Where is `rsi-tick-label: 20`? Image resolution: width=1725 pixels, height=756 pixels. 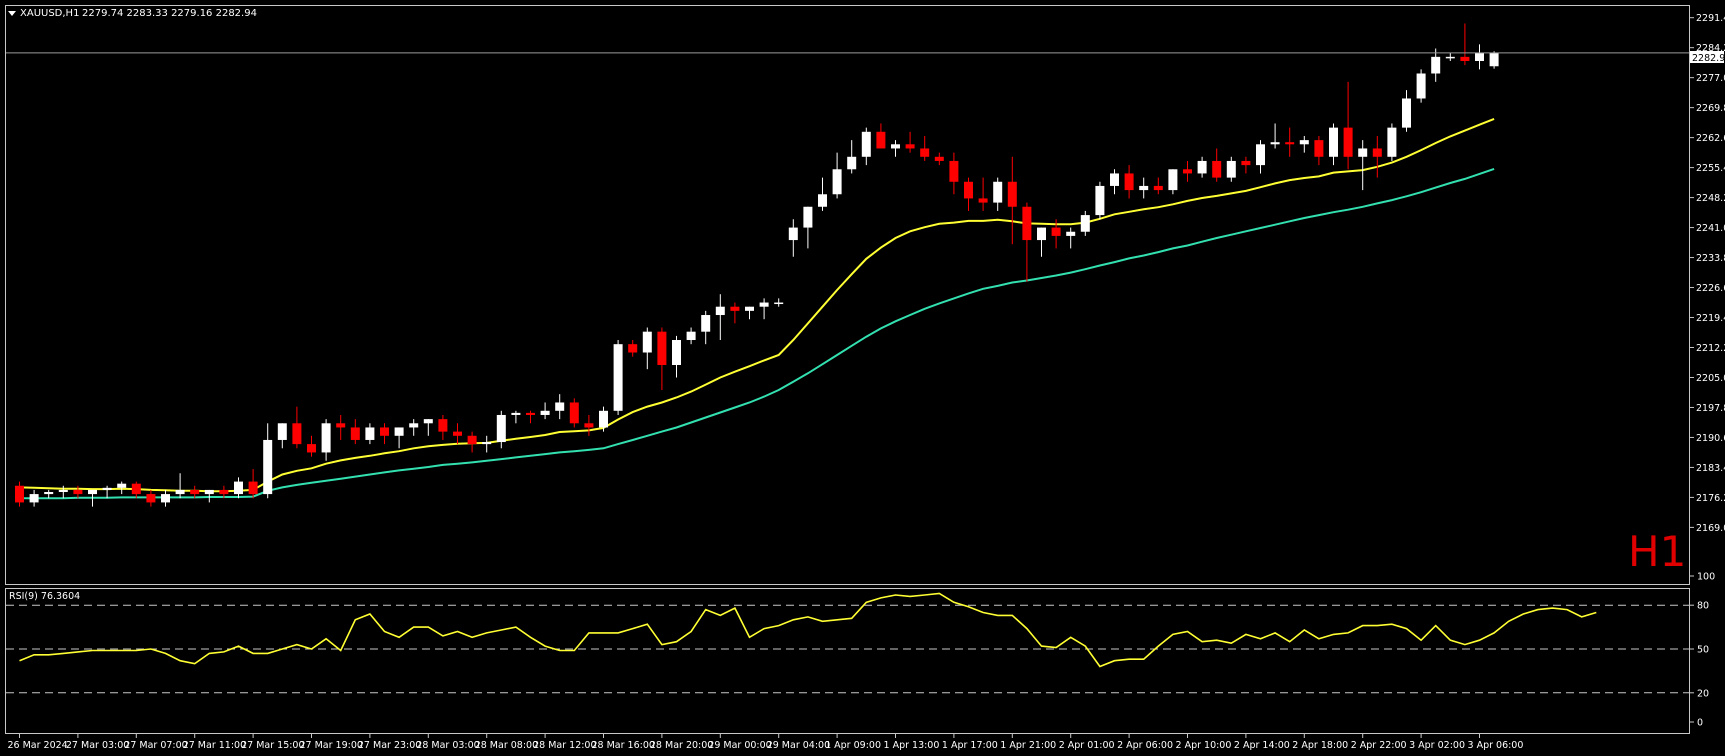 rsi-tick-label: 20 is located at coordinates (1703, 693).